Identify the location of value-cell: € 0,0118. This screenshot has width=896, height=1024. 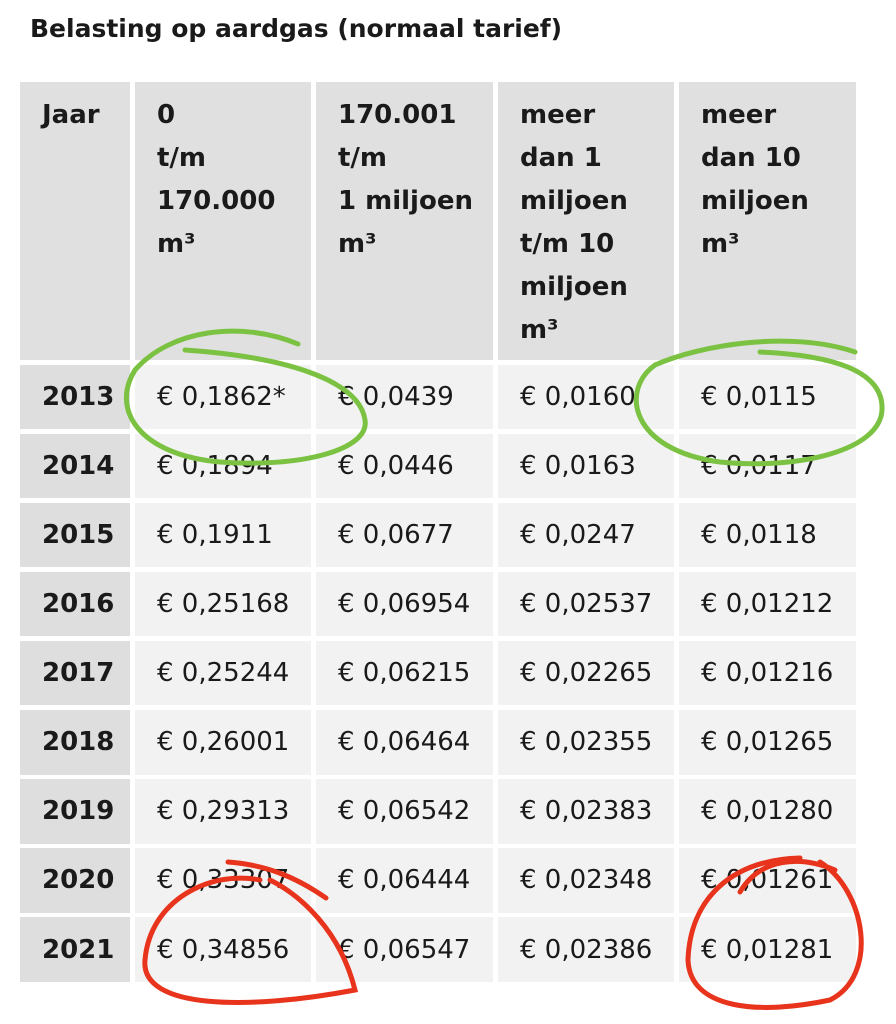
(767, 535).